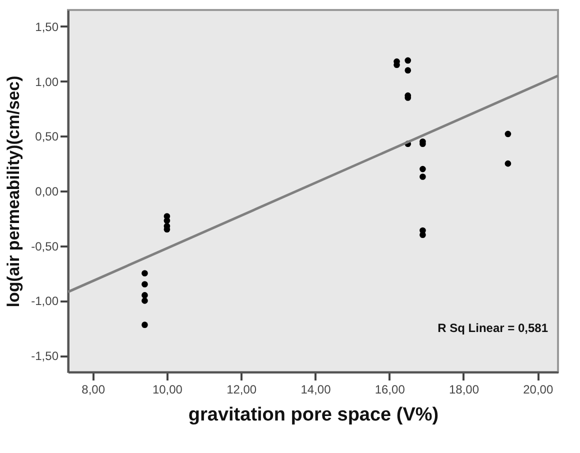 The height and width of the screenshot is (453, 580). I want to click on x-tick-label: 8,00, so click(94, 389).